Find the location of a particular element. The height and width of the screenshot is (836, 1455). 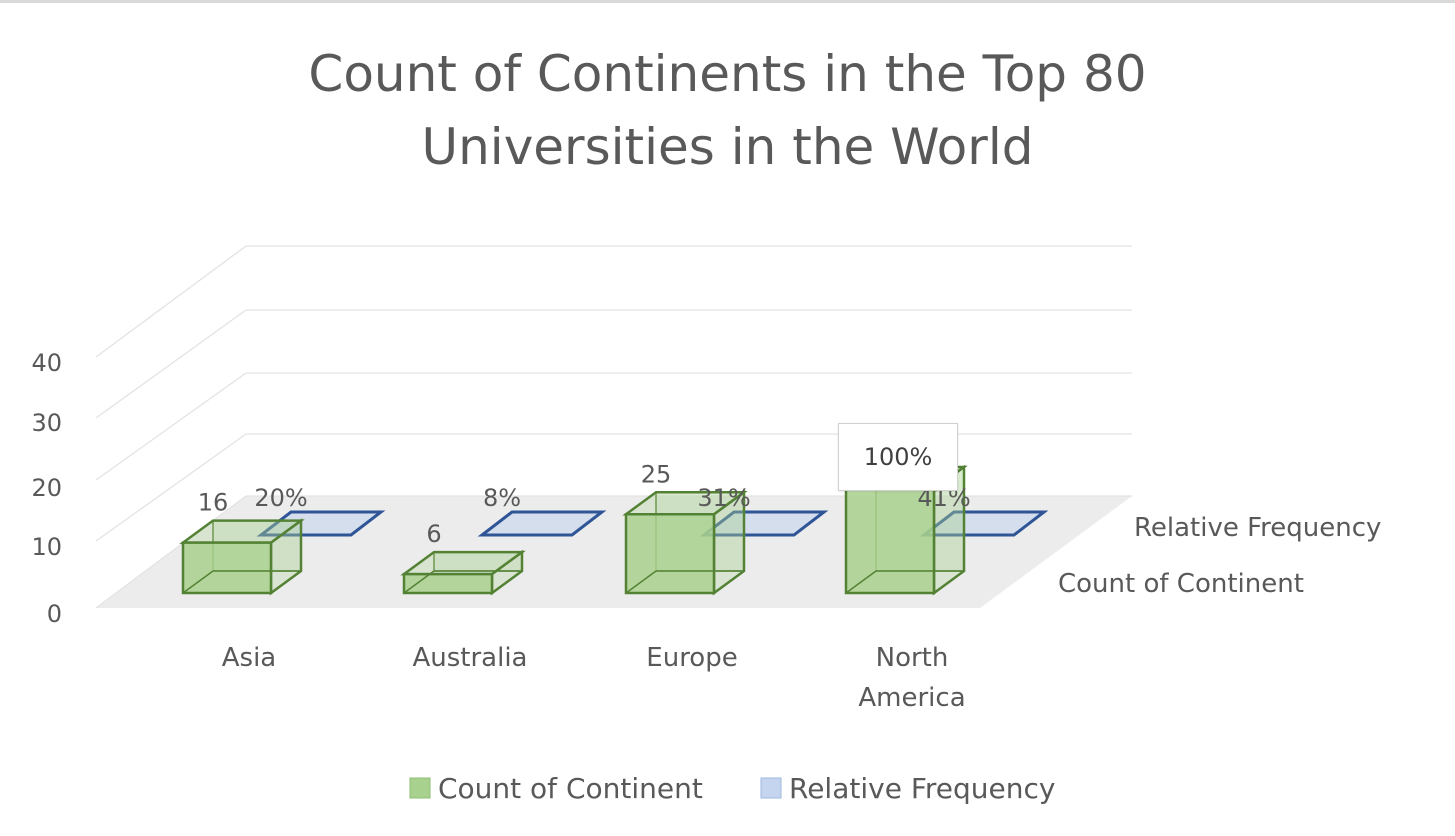

count-data-label: 25 is located at coordinates (656, 474).